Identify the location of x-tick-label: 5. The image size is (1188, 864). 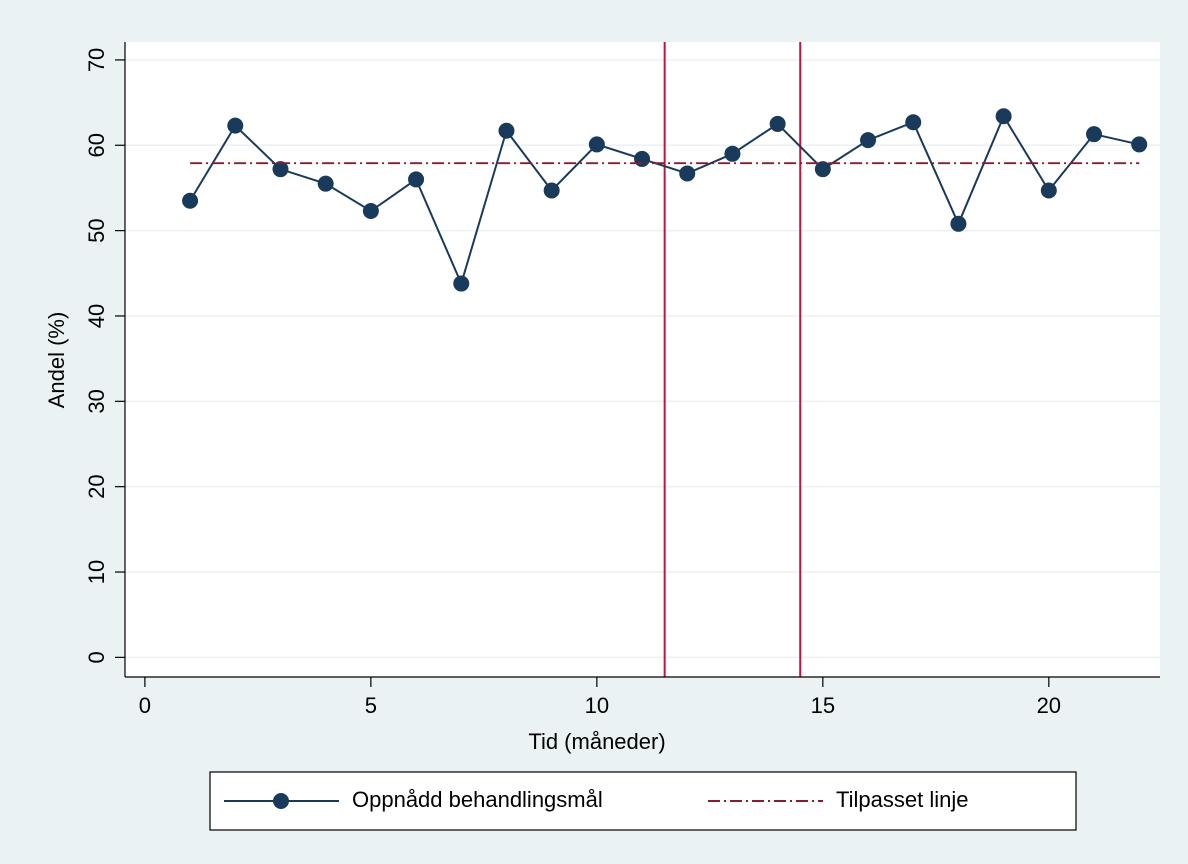
(371, 705).